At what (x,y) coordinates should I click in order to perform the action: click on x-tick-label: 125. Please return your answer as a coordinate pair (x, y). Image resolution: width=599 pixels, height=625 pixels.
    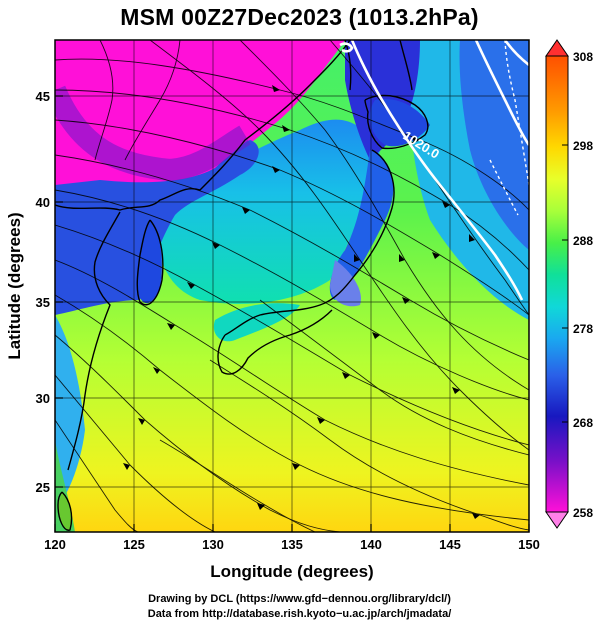
    Looking at the image, I should click on (134, 544).